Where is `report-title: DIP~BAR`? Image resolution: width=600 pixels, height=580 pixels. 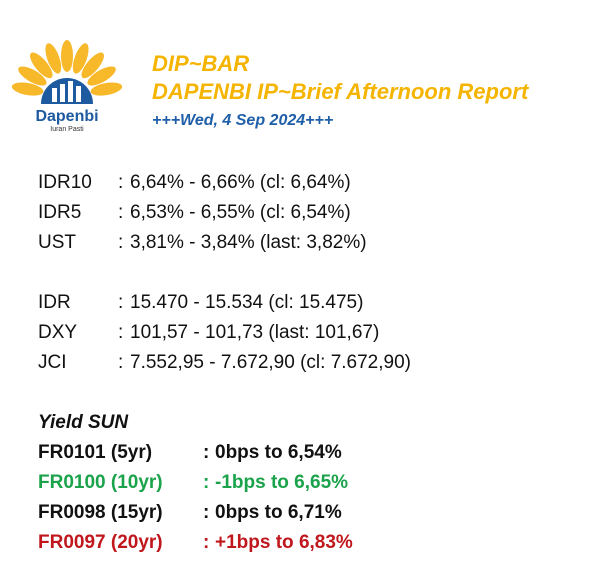
report-title: DIP~BAR is located at coordinates (201, 63).